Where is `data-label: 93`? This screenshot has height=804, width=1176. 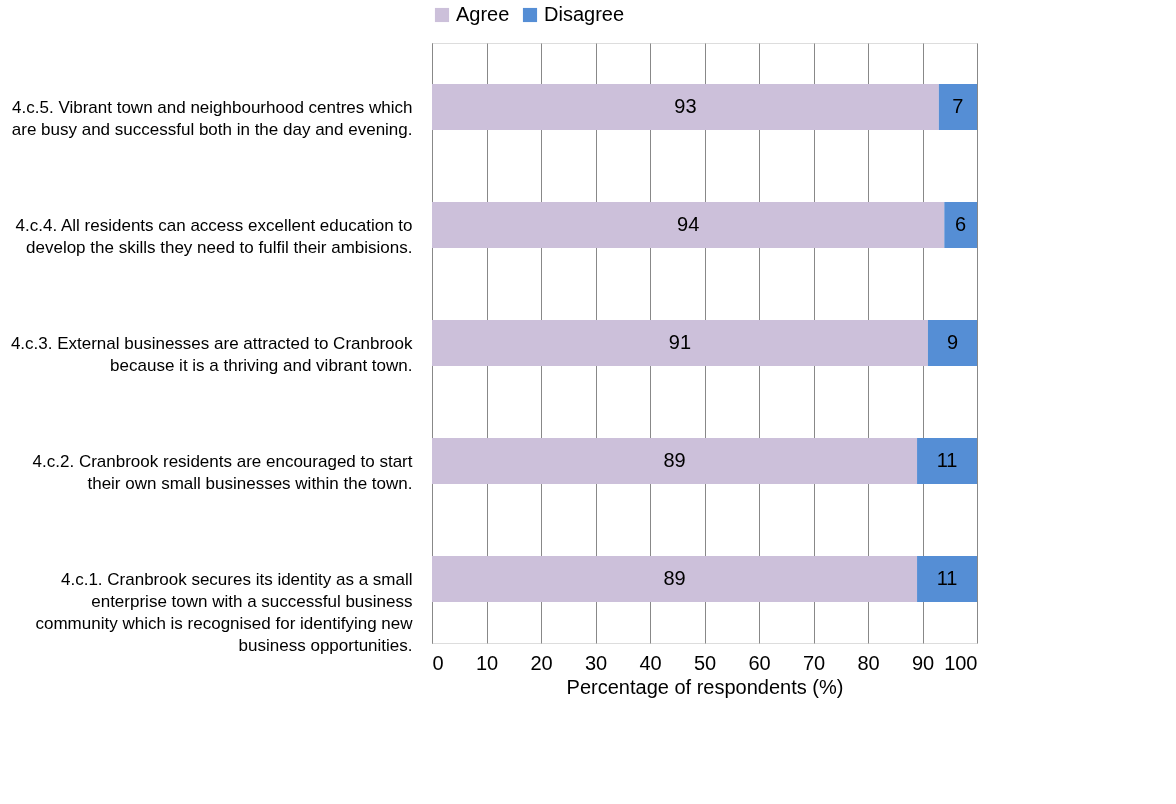
data-label: 93 is located at coordinates (685, 106).